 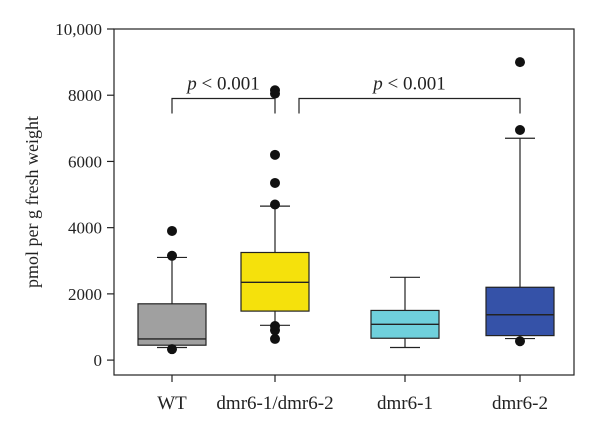 I want to click on x-category-label: dmr6-1/dmr6-2, so click(x=274, y=403).